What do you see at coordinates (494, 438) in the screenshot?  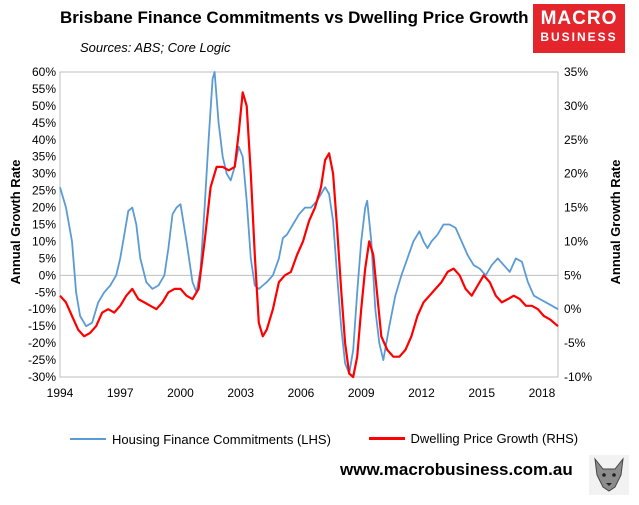 I see `legend-label-price: Dwelling Price Growth (RHS)` at bounding box center [494, 438].